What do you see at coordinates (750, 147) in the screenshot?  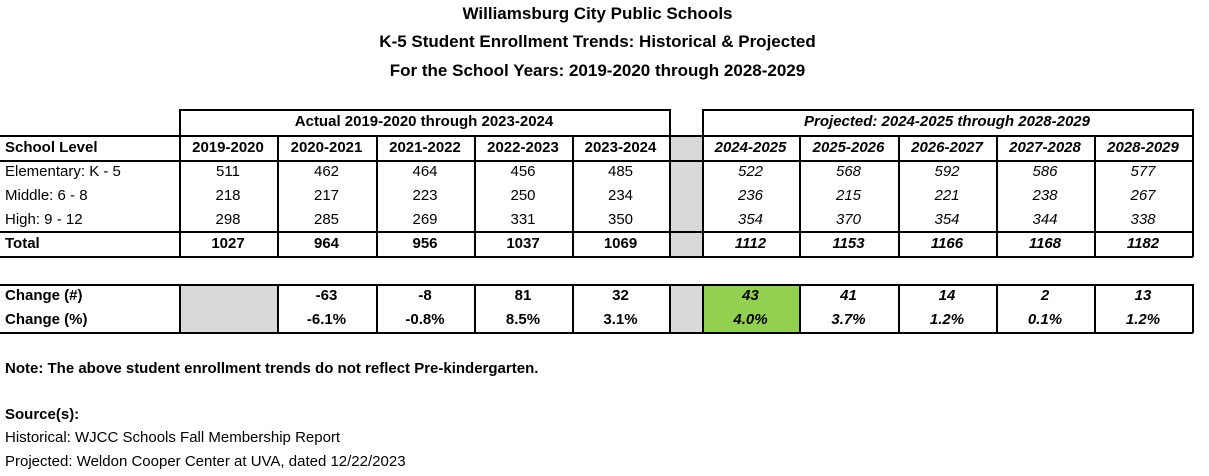 I see `column-header: 2024-2025` at bounding box center [750, 147].